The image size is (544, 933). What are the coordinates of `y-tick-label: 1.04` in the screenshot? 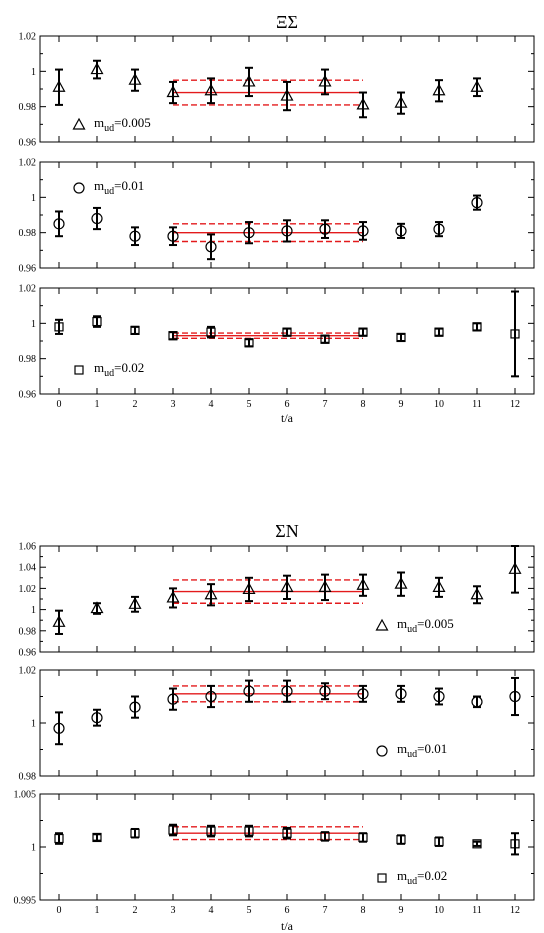 It's located at (28, 568).